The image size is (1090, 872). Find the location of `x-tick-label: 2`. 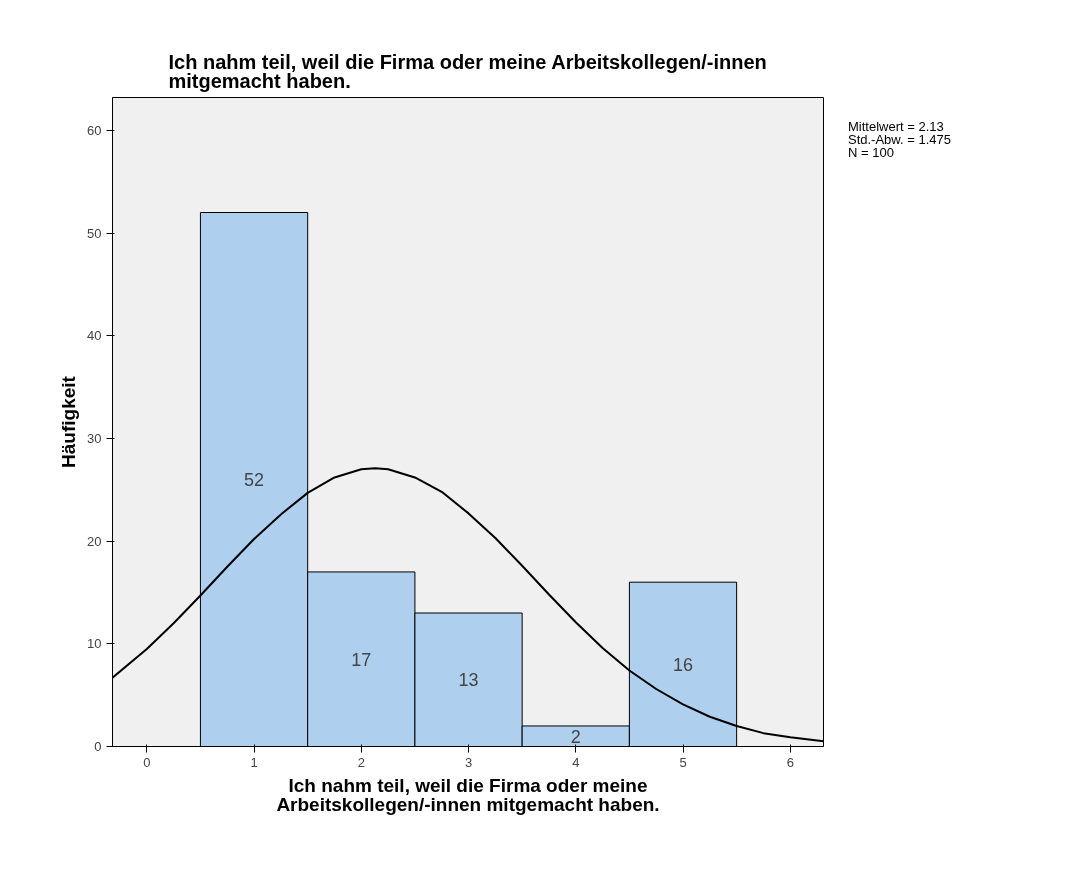

x-tick-label: 2 is located at coordinates (361, 762).